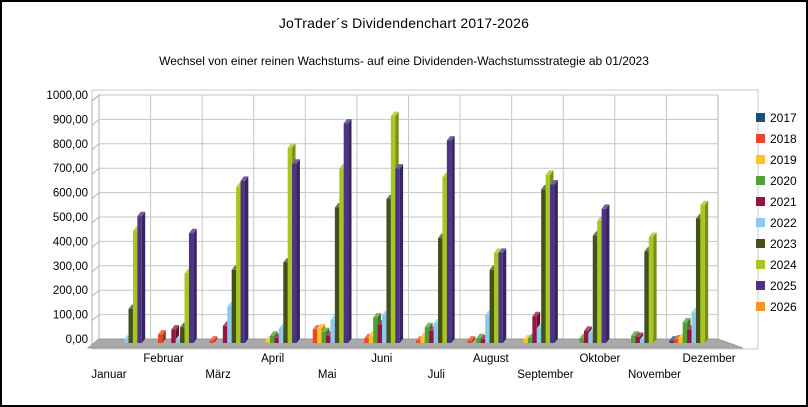 Image resolution: width=808 pixels, height=407 pixels. I want to click on y-tick-label: 100,00, so click(70, 316).